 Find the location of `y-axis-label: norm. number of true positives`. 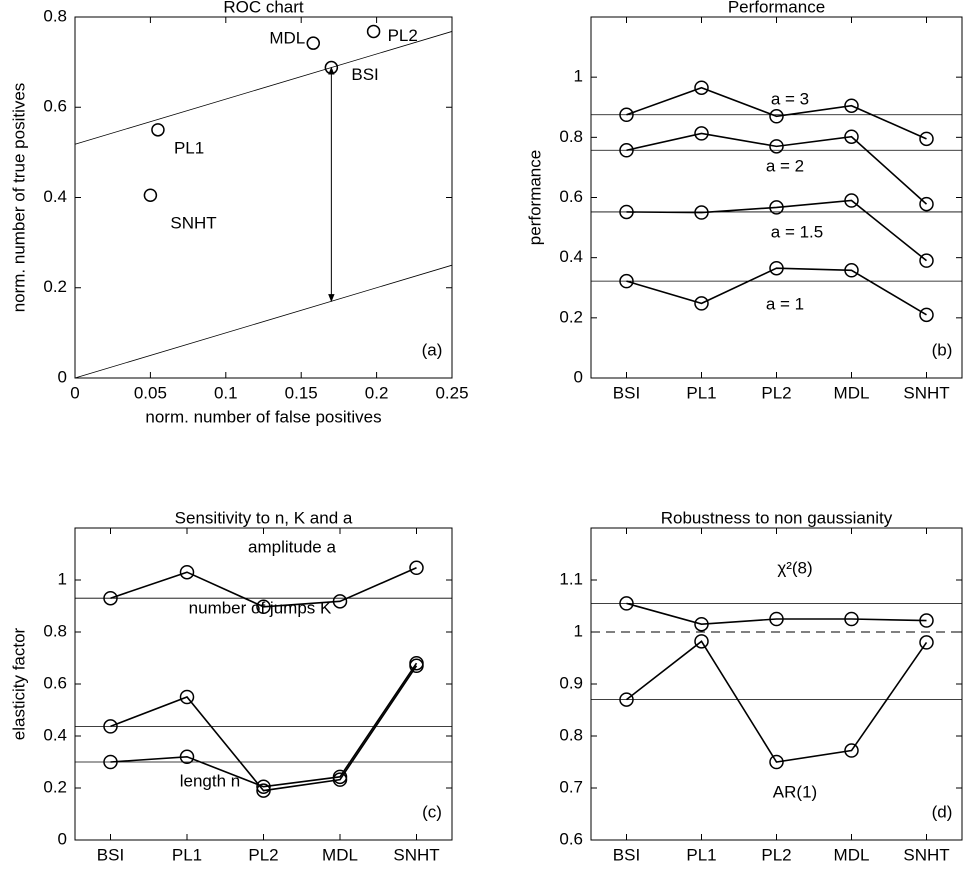

y-axis-label: norm. number of true positives is located at coordinates (18, 198).